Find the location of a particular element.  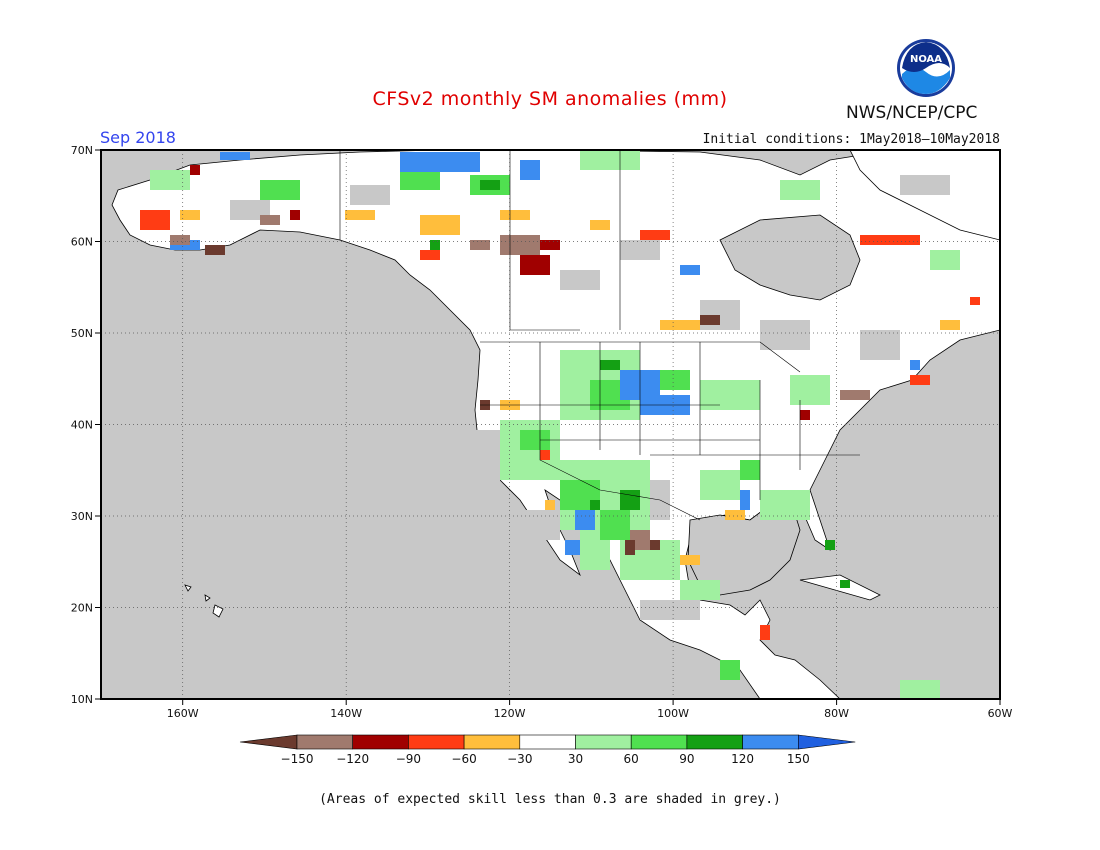

lat-label-60n: 60N is located at coordinates (82, 242).